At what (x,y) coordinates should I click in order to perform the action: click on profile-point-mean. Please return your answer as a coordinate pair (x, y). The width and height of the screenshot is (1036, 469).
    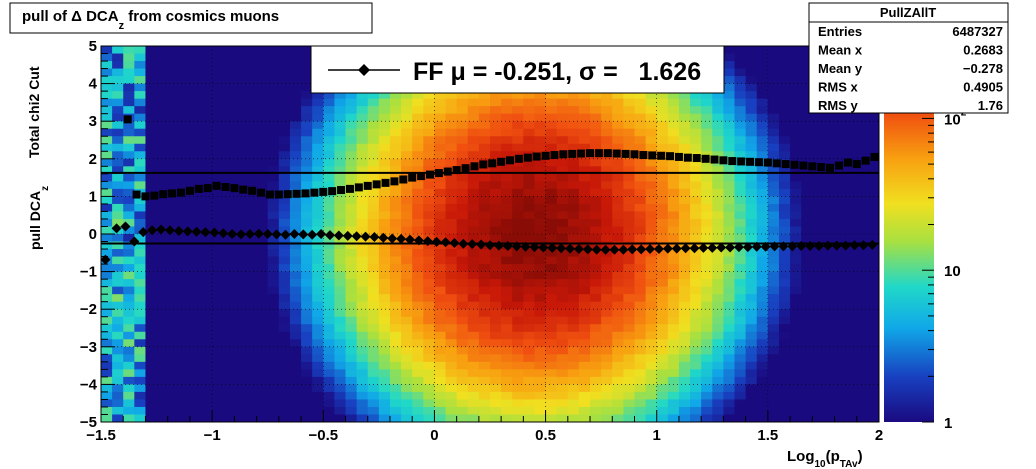
    Looking at the image, I should click on (161, 229).